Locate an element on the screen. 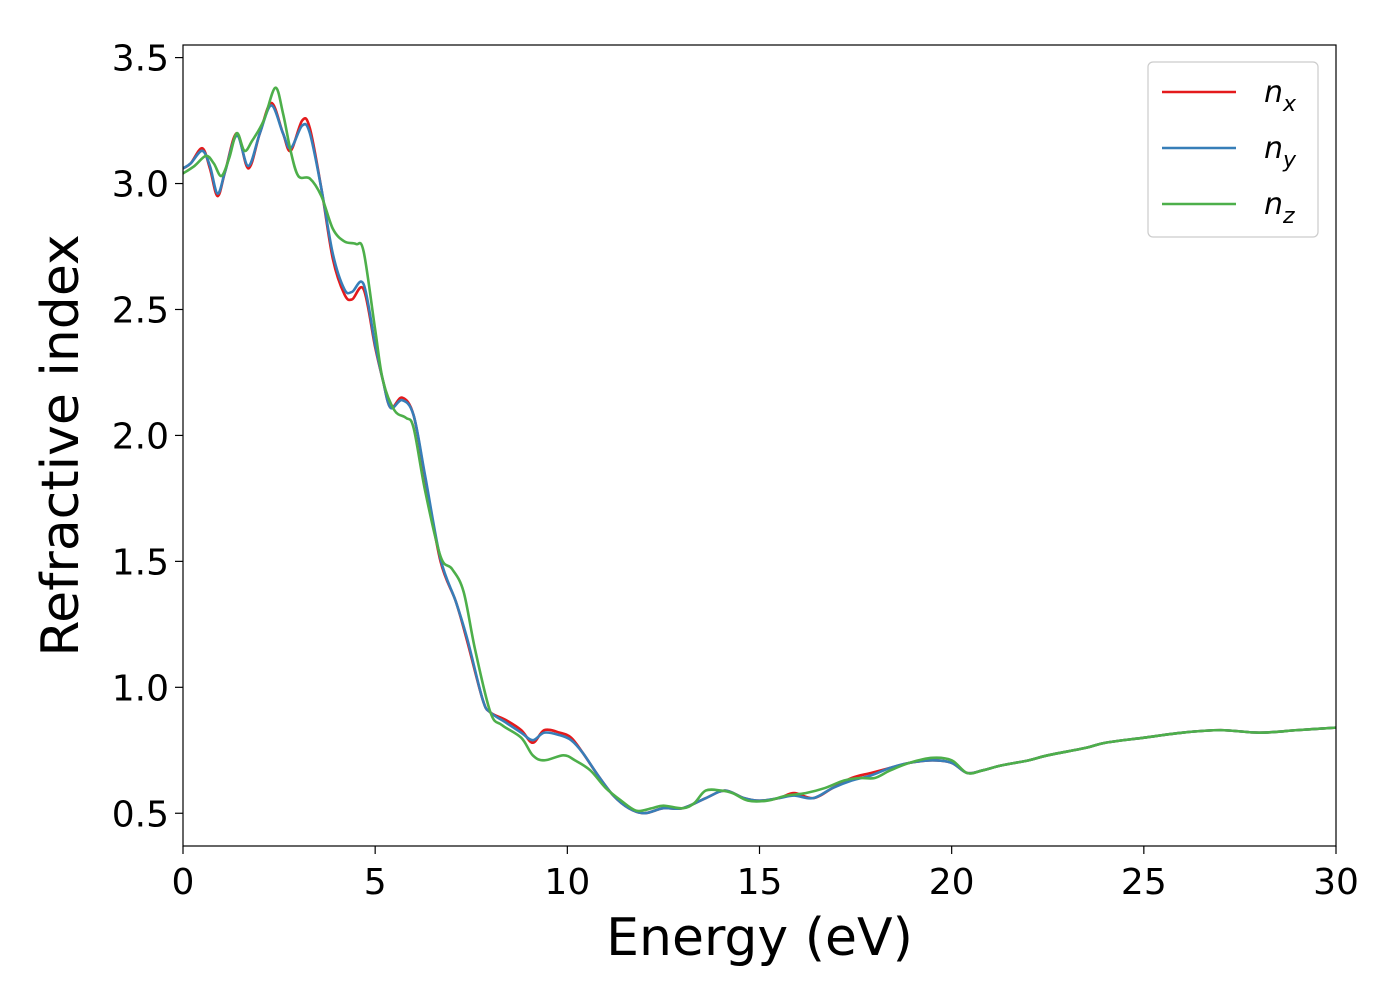 This screenshot has width=1400, height=1000. y-axis-ticks: 0.5 1.0 1.5 2.0 2.5 3.0 3.5 is located at coordinates (147, 437).